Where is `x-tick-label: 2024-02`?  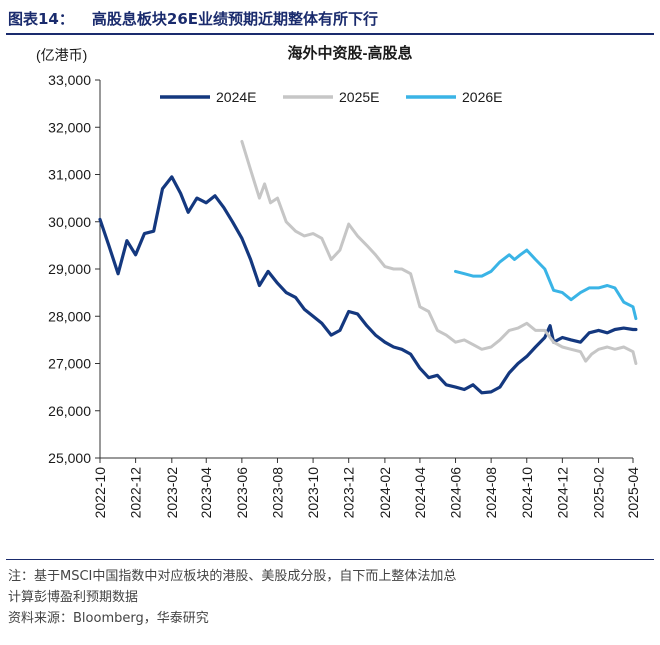
x-tick-label: 2024-02 is located at coordinates (385, 493).